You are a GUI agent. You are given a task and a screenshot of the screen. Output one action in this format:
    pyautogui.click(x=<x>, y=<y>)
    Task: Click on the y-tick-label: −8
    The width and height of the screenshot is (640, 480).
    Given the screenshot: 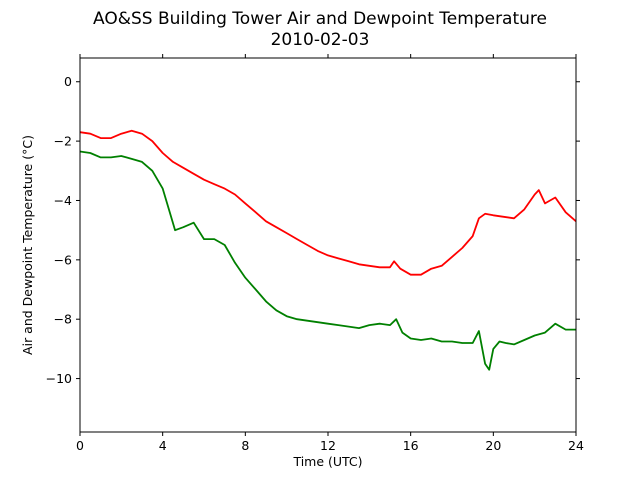 What is the action you would take?
    pyautogui.click(x=63, y=319)
    